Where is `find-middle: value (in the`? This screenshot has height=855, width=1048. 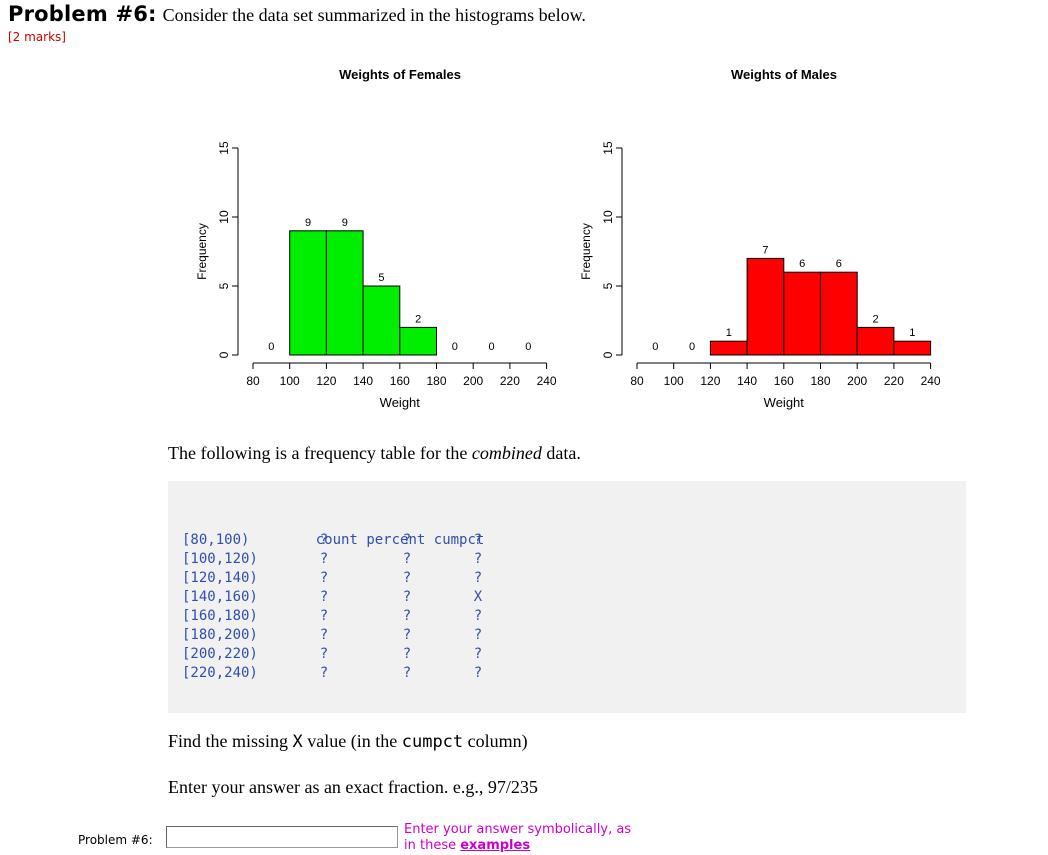 find-middle: value (in the is located at coordinates (352, 741).